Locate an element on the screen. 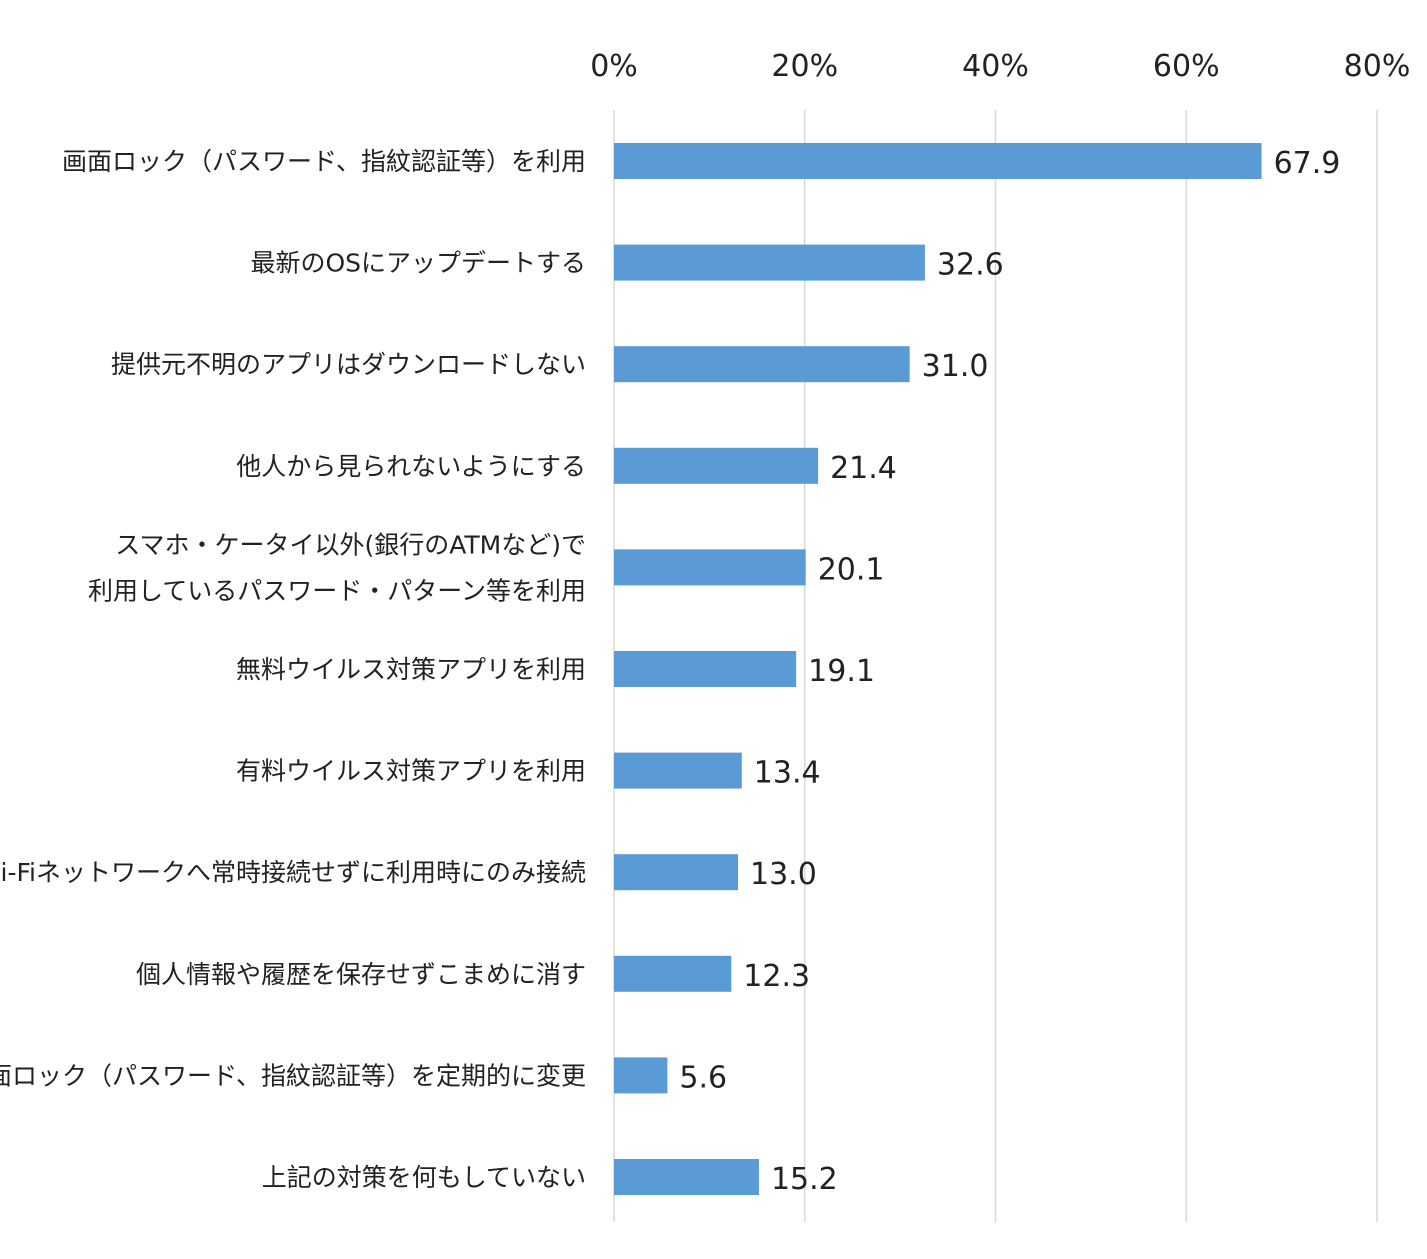 Image resolution: width=1427 pixels, height=1259 pixels. category-label: 画面ロック（パスワード、指紋認証等）を定期的に変更 is located at coordinates (293, 1075).